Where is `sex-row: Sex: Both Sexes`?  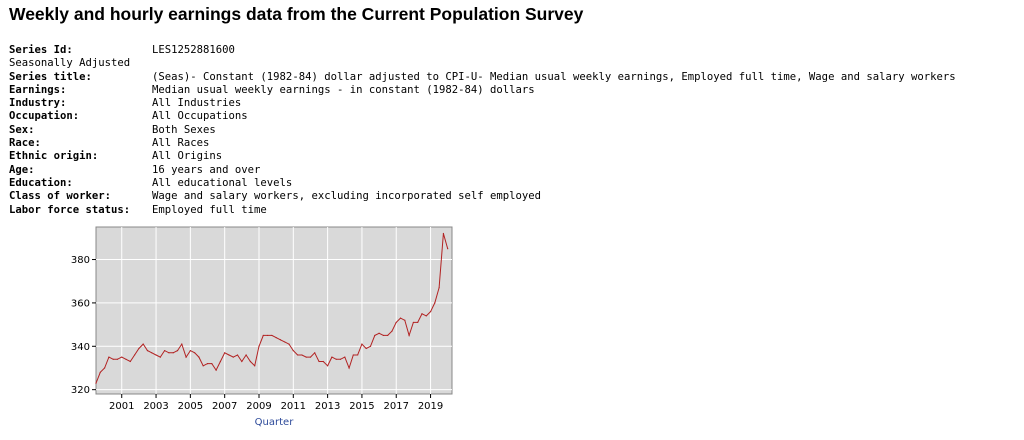
sex-row: Sex: Both Sexes is located at coordinates (482, 130).